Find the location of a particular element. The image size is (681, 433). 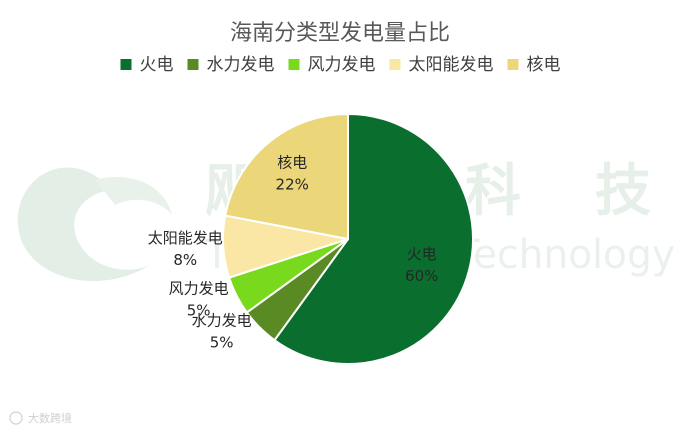

legend-label: 水力发电 is located at coordinates (241, 65).